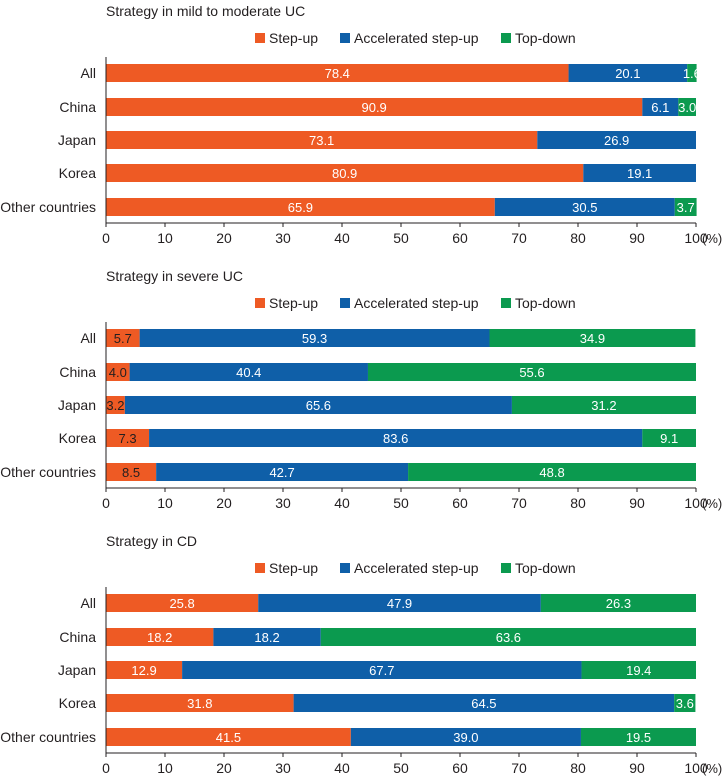 The image size is (725, 782). I want to click on data-label: 19.4, so click(638, 670).